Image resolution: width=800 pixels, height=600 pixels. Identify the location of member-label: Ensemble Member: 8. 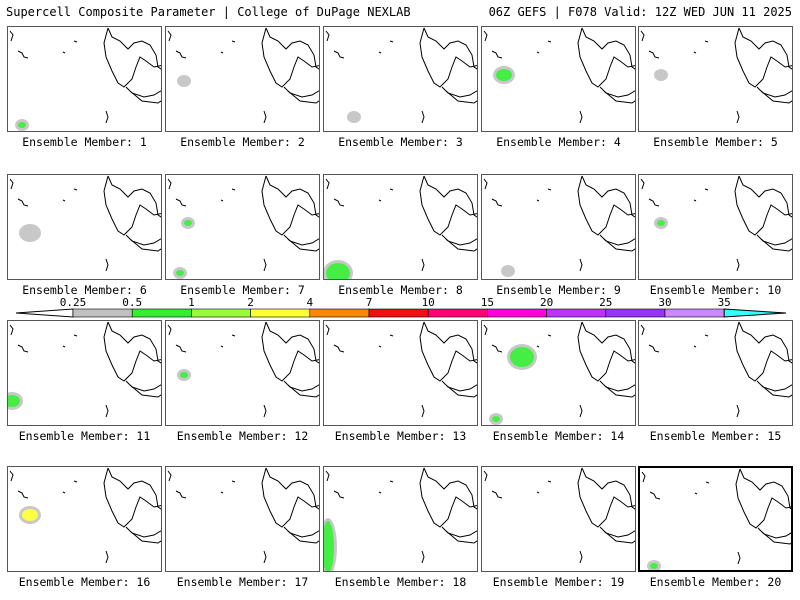
(400, 290).